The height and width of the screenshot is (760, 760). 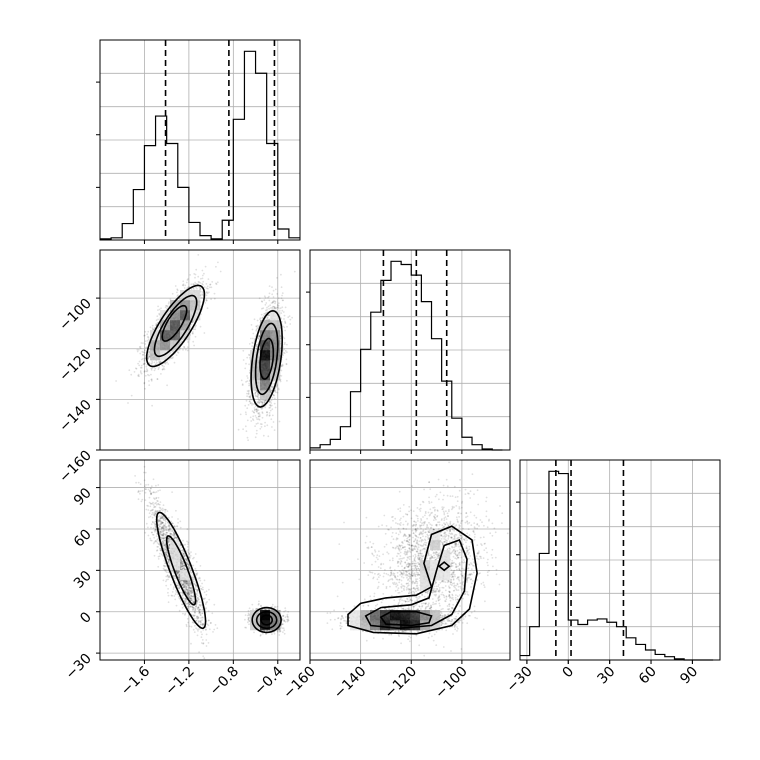 What do you see at coordinates (75, 365) in the screenshot?
I see `y-tick-label: −120` at bounding box center [75, 365].